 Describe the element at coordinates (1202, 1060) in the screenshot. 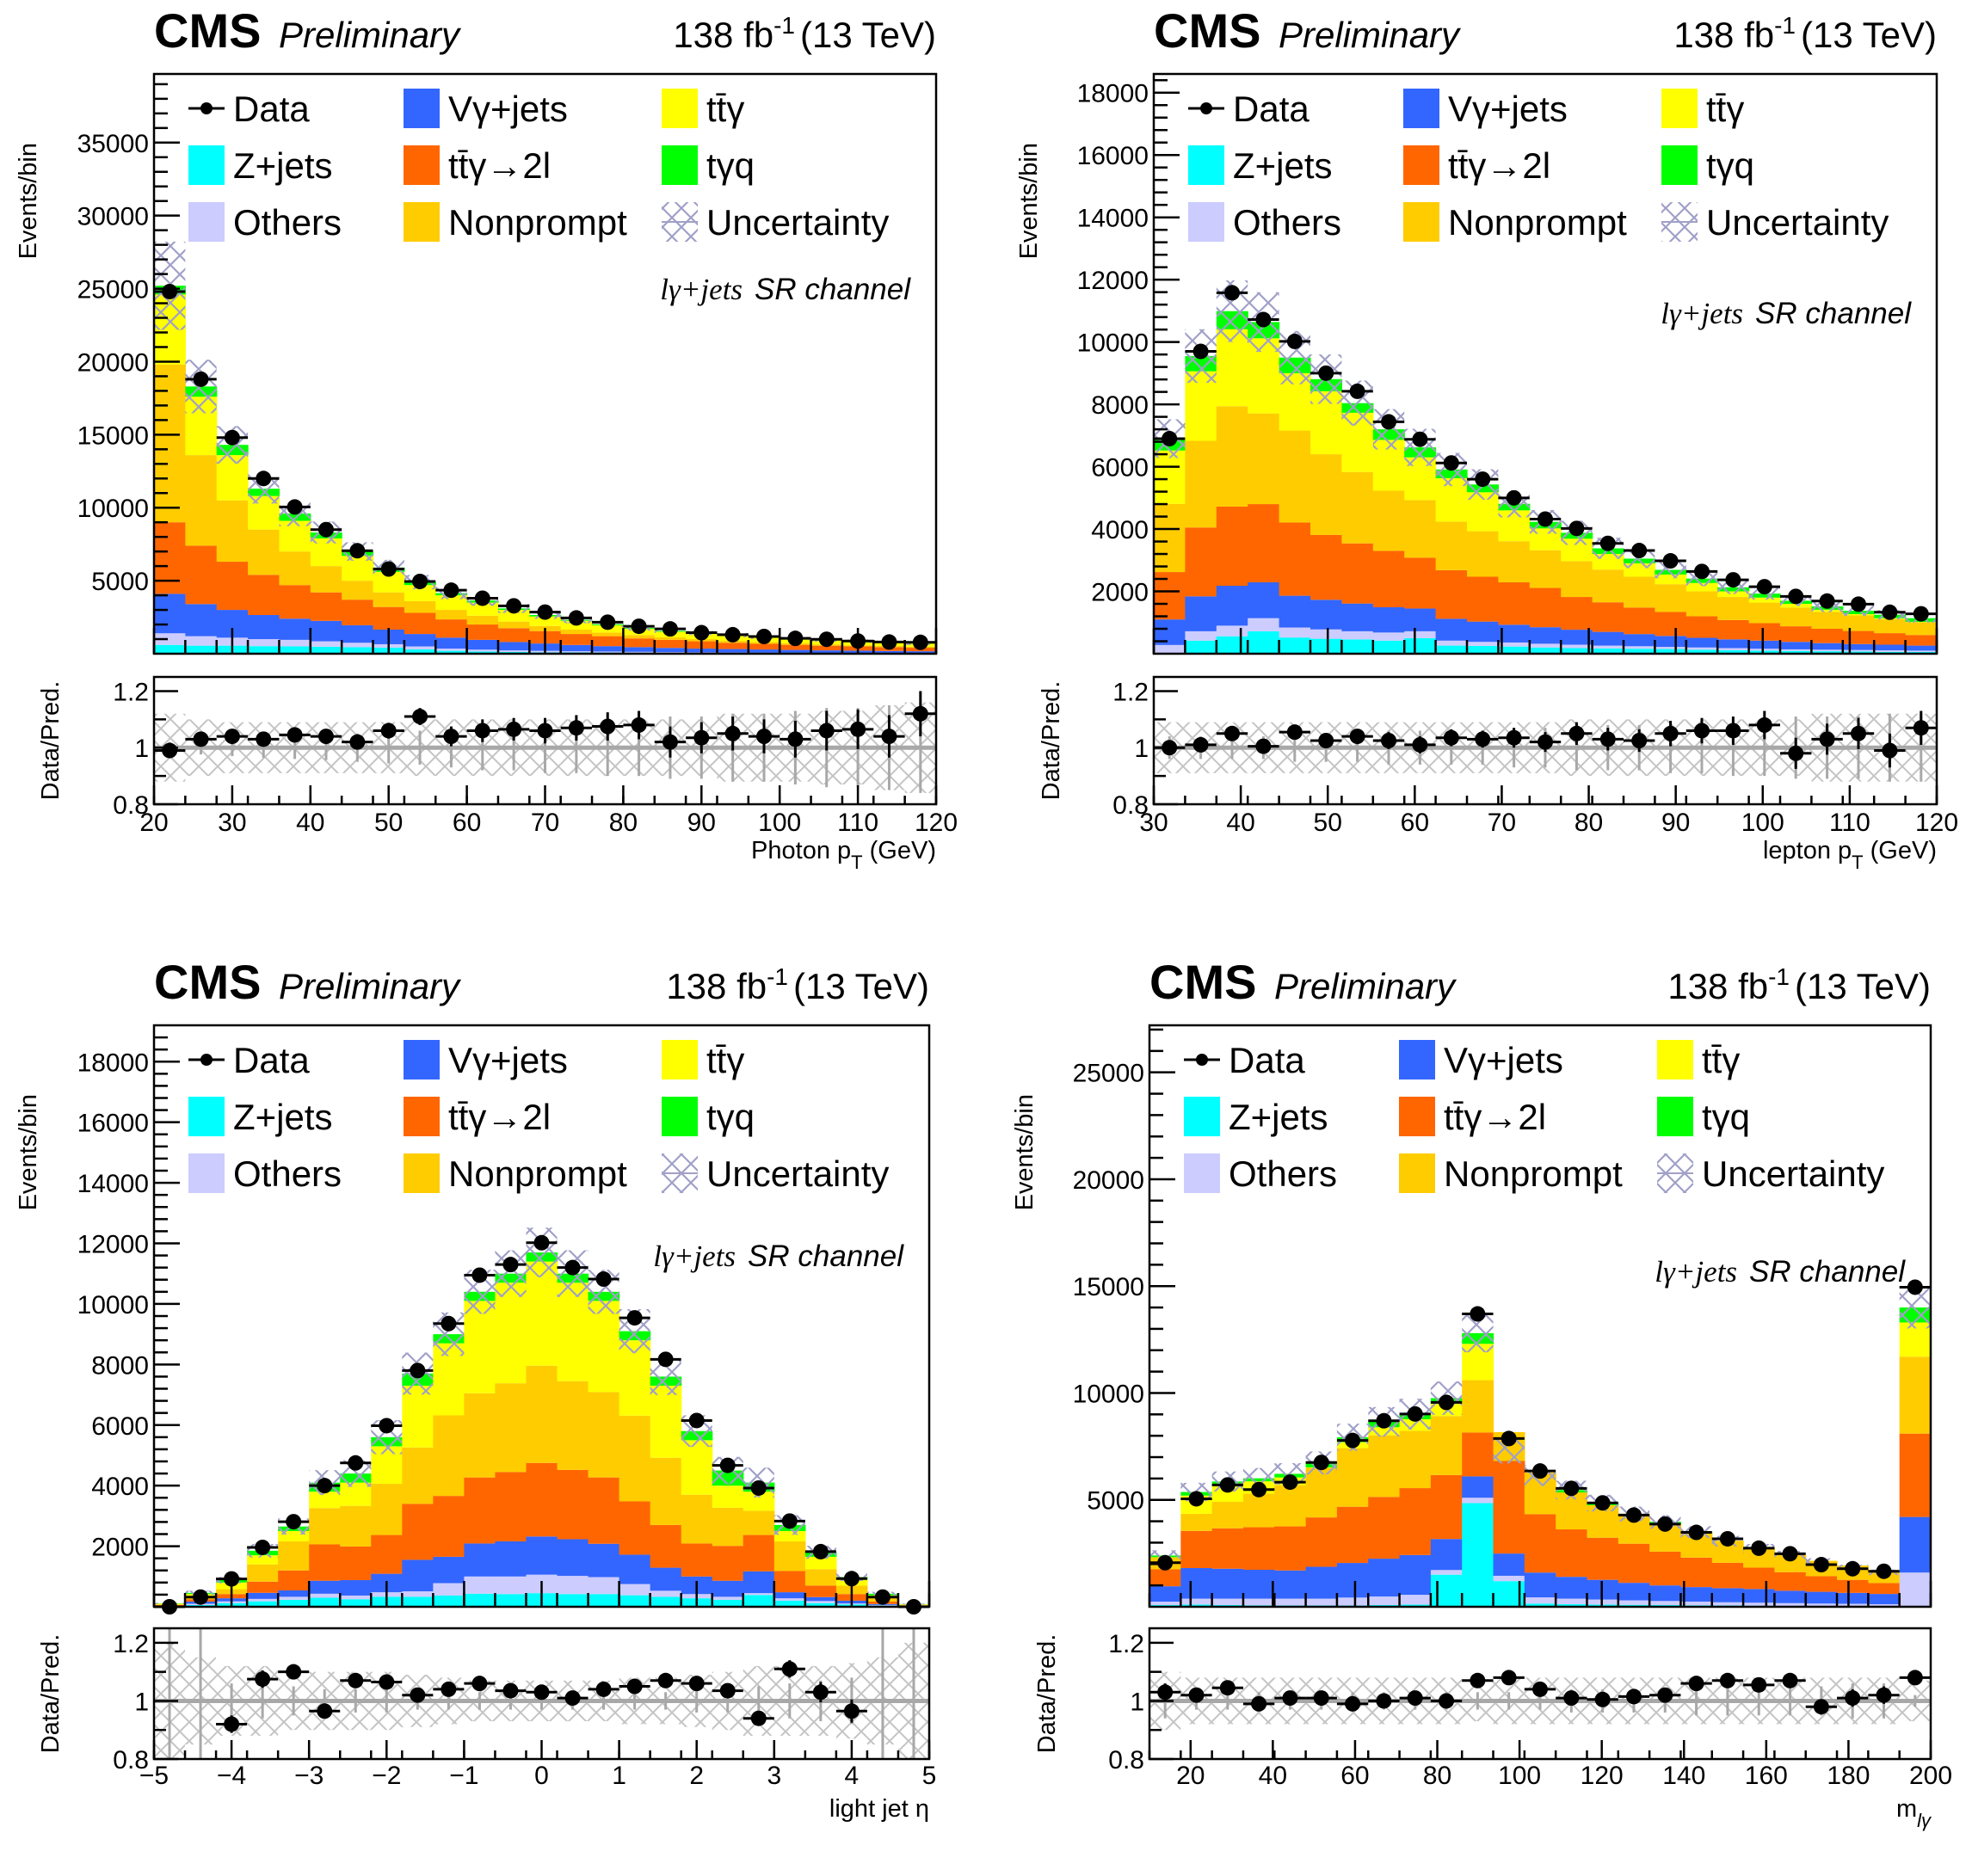

I see `legend-data-marker` at that location.